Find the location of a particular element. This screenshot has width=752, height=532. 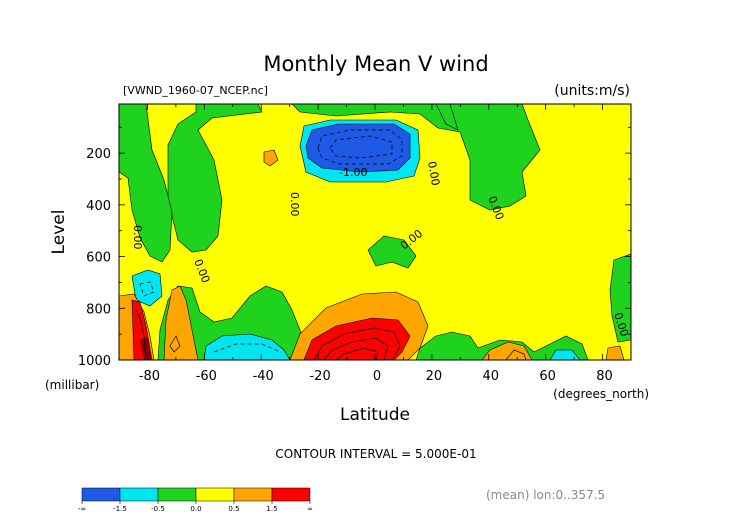

x-tick-label: 0 is located at coordinates (377, 376).